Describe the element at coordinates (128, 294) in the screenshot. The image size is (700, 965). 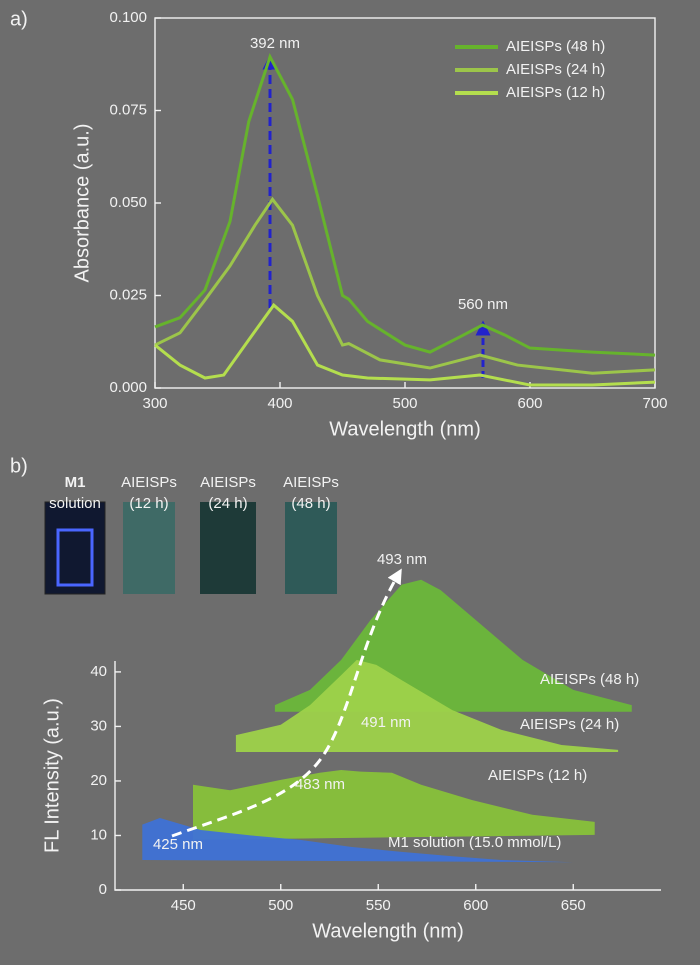
I see `y-tick-label: 0.025` at that location.